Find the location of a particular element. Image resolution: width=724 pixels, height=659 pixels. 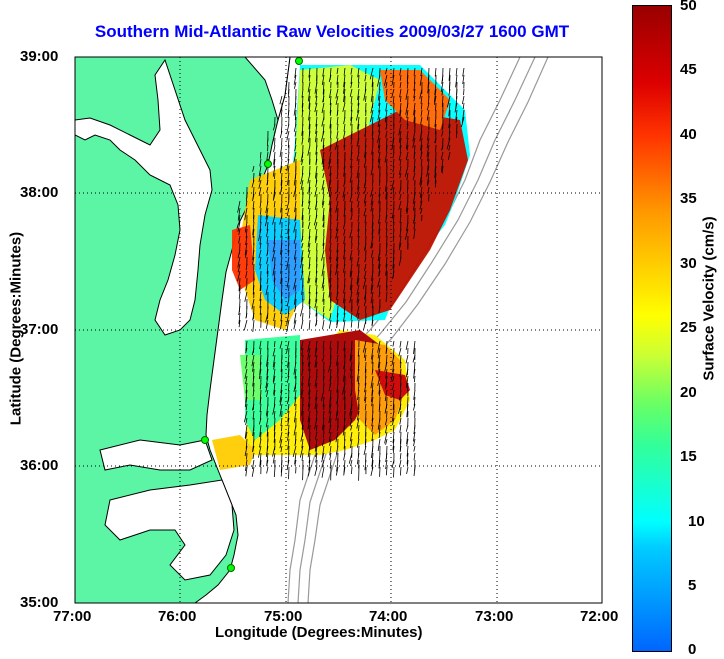

y-tick: 39:00 is located at coordinates (39, 56).